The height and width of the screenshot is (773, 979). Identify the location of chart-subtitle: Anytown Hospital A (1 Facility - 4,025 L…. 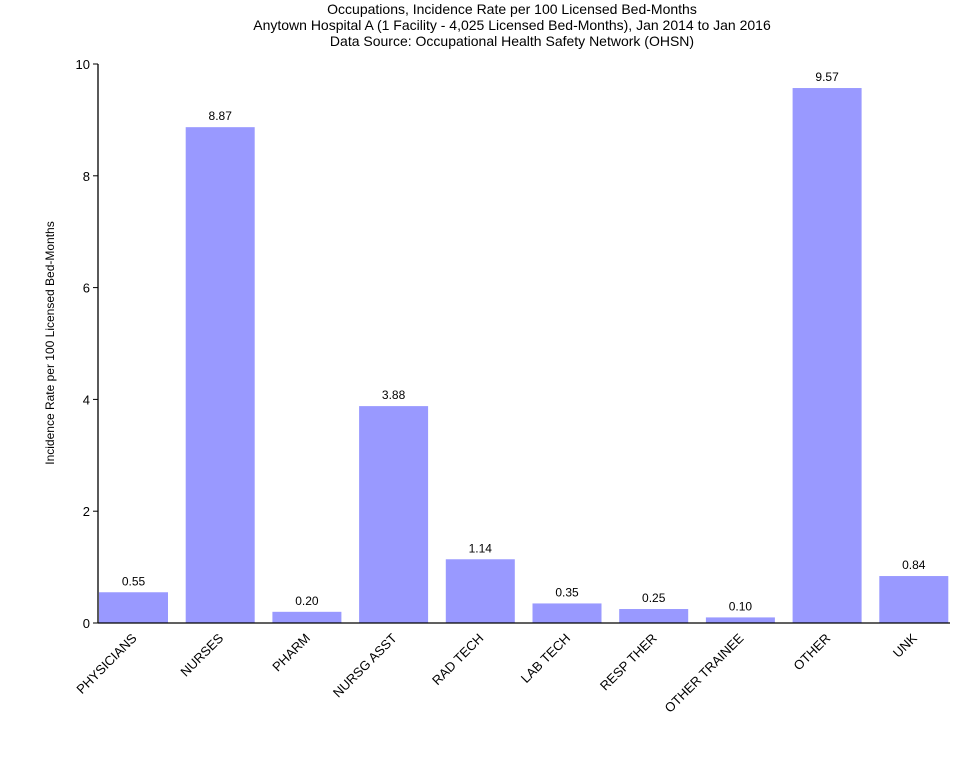
(512, 25).